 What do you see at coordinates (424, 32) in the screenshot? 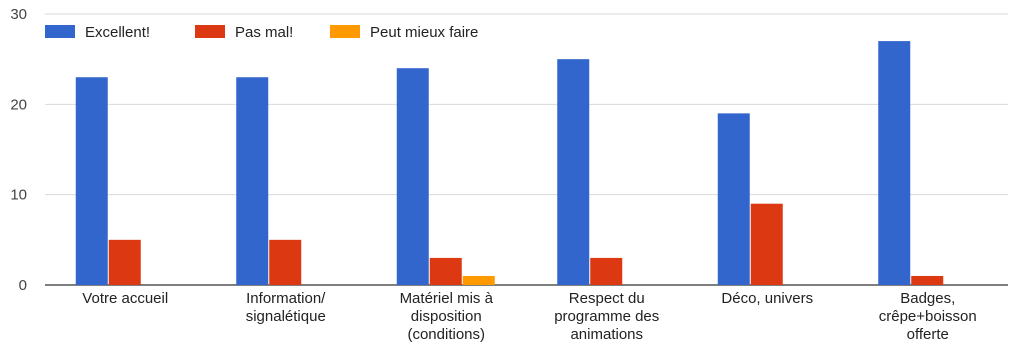
I see `legend-label: Peut mieux faire` at bounding box center [424, 32].